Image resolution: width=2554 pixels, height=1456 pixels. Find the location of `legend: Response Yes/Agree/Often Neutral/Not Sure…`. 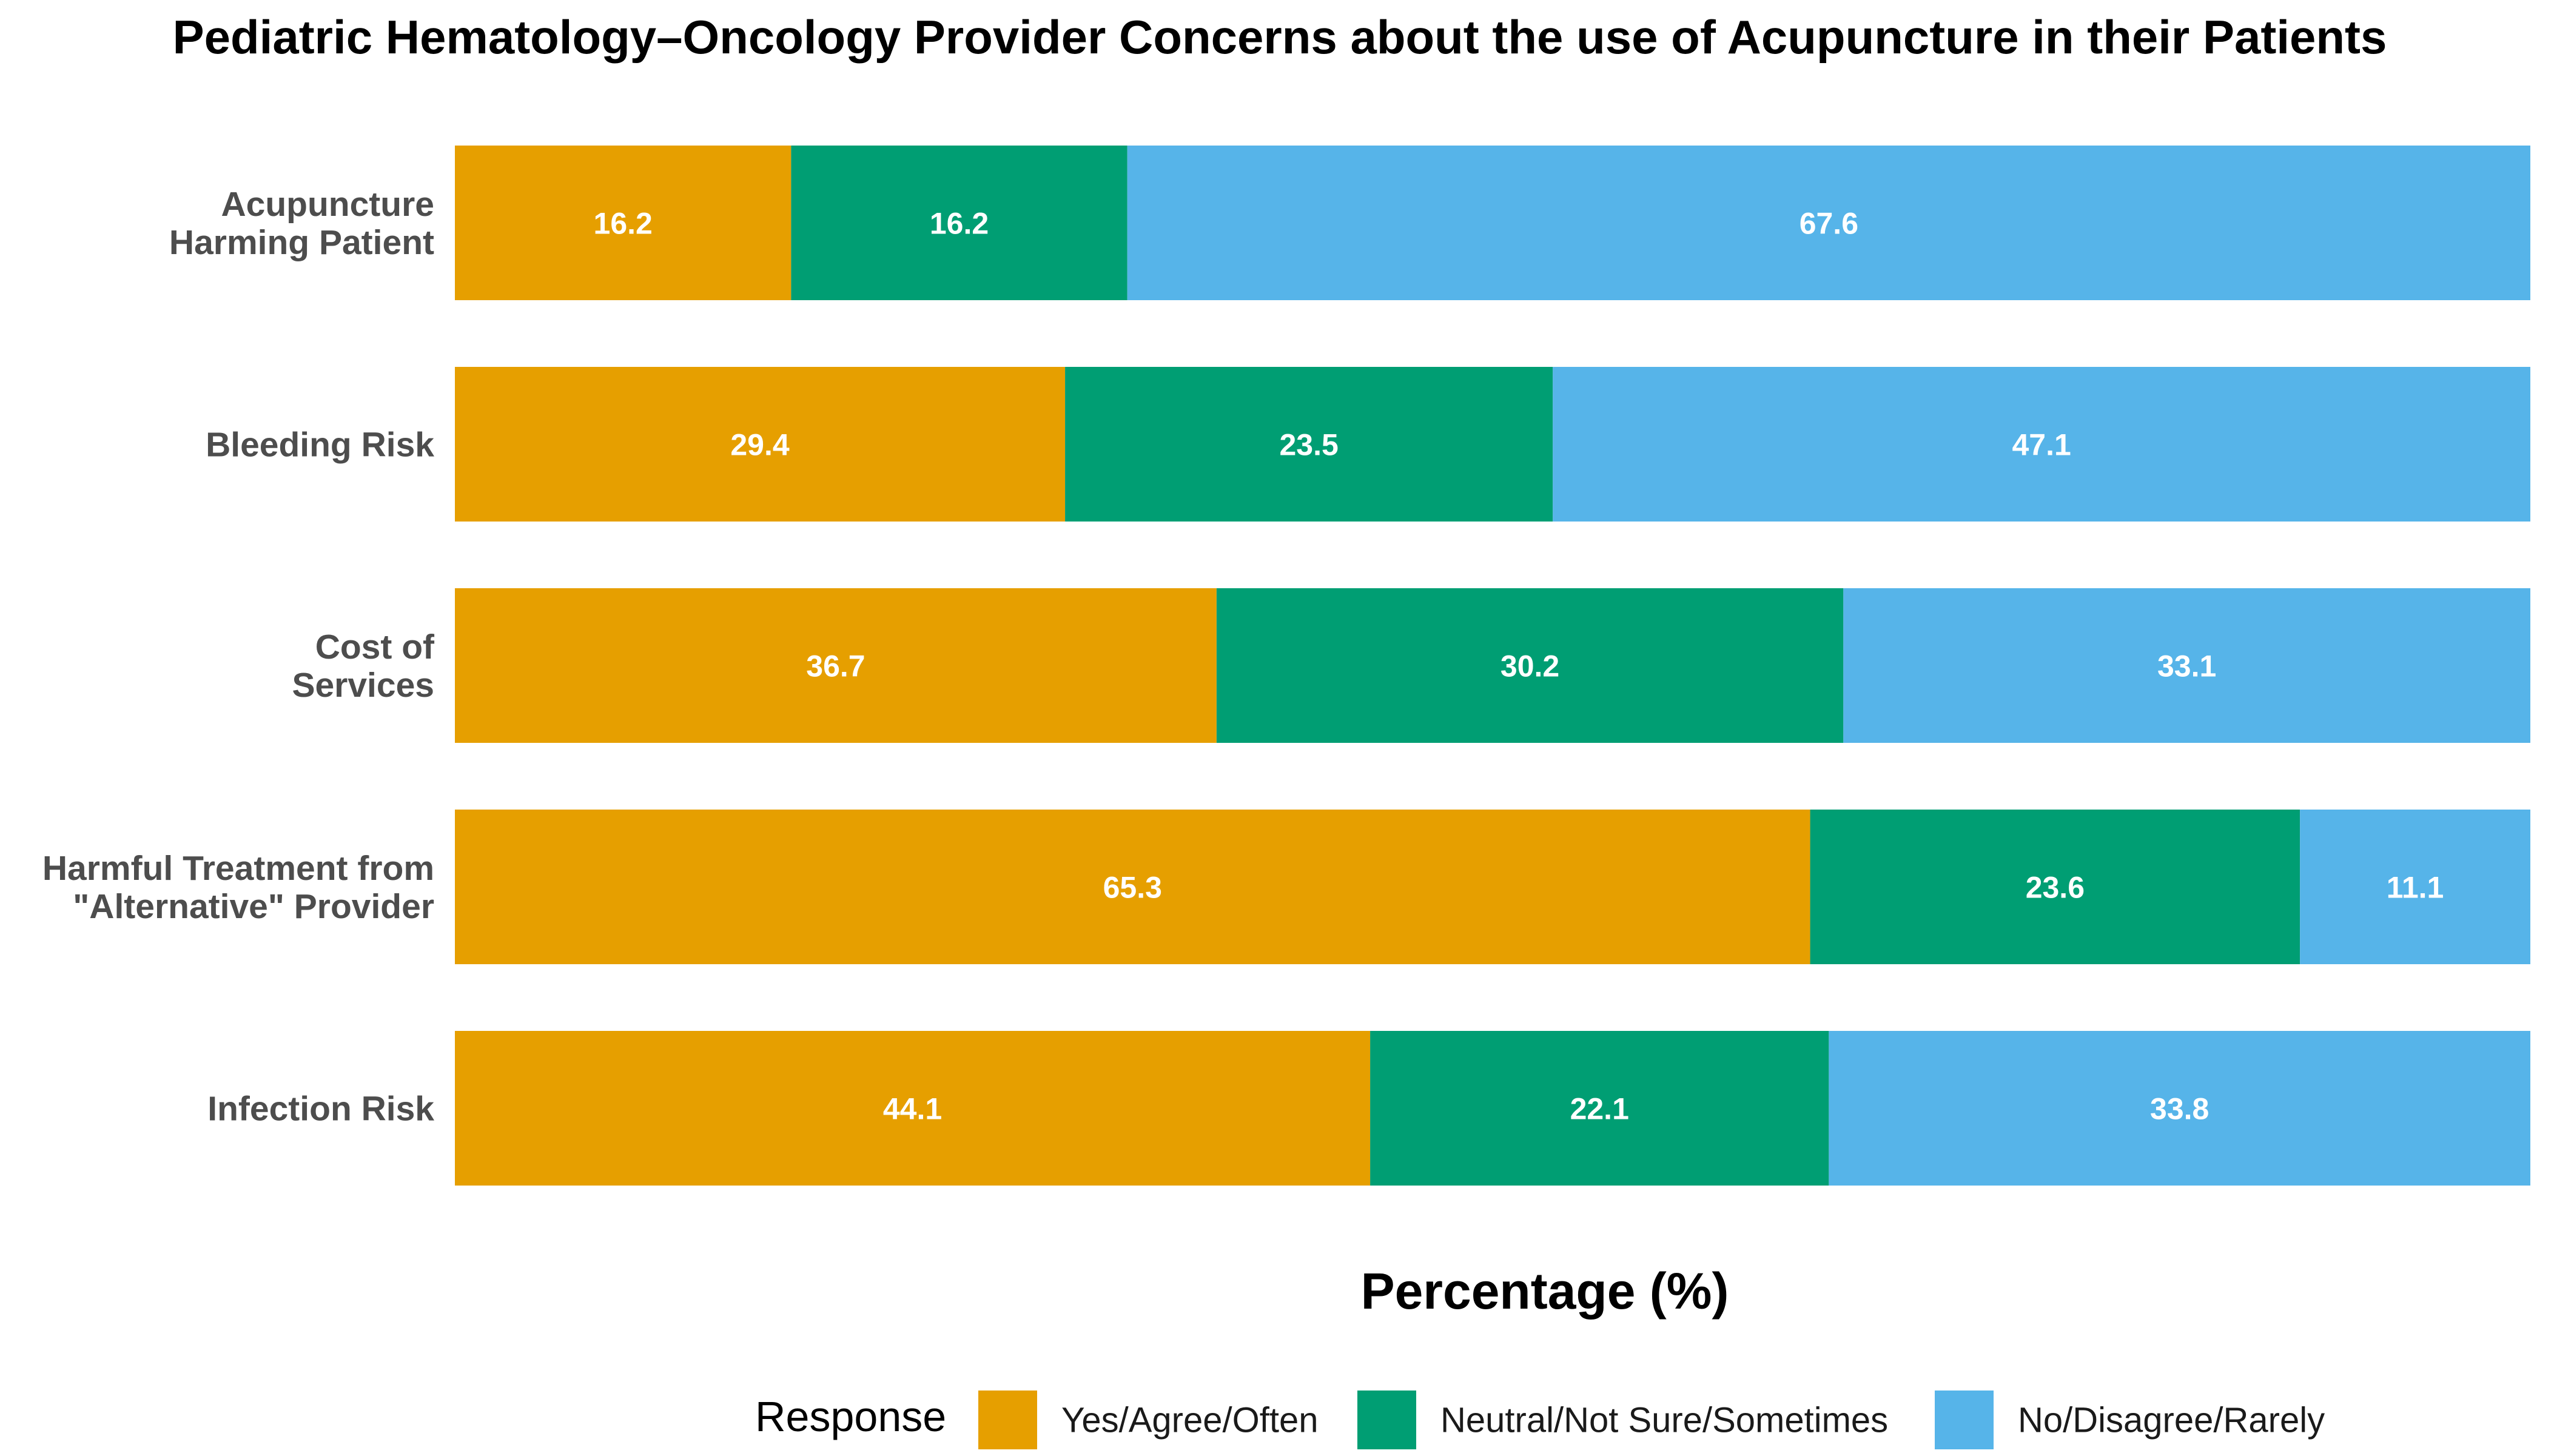

legend: Response Yes/Agree/Often Neutral/Not Sure… is located at coordinates (1540, 1420).